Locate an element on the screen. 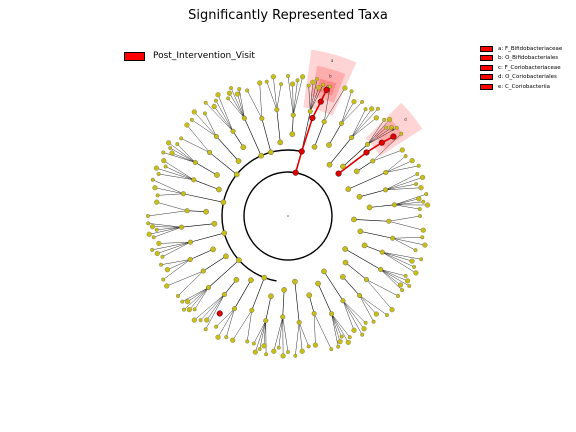  taxon-key-a: a: F_Bifidobacteriaceae is located at coordinates (521, 49).